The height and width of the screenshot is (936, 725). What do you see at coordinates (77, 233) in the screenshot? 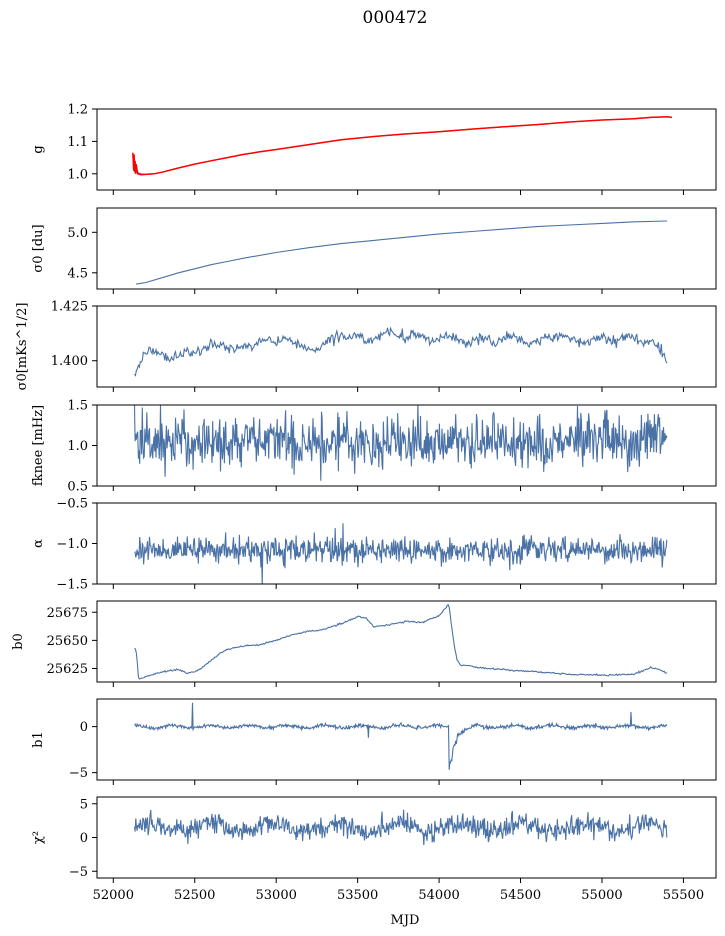
I see `y-tick-label: 5.0` at bounding box center [77, 233].